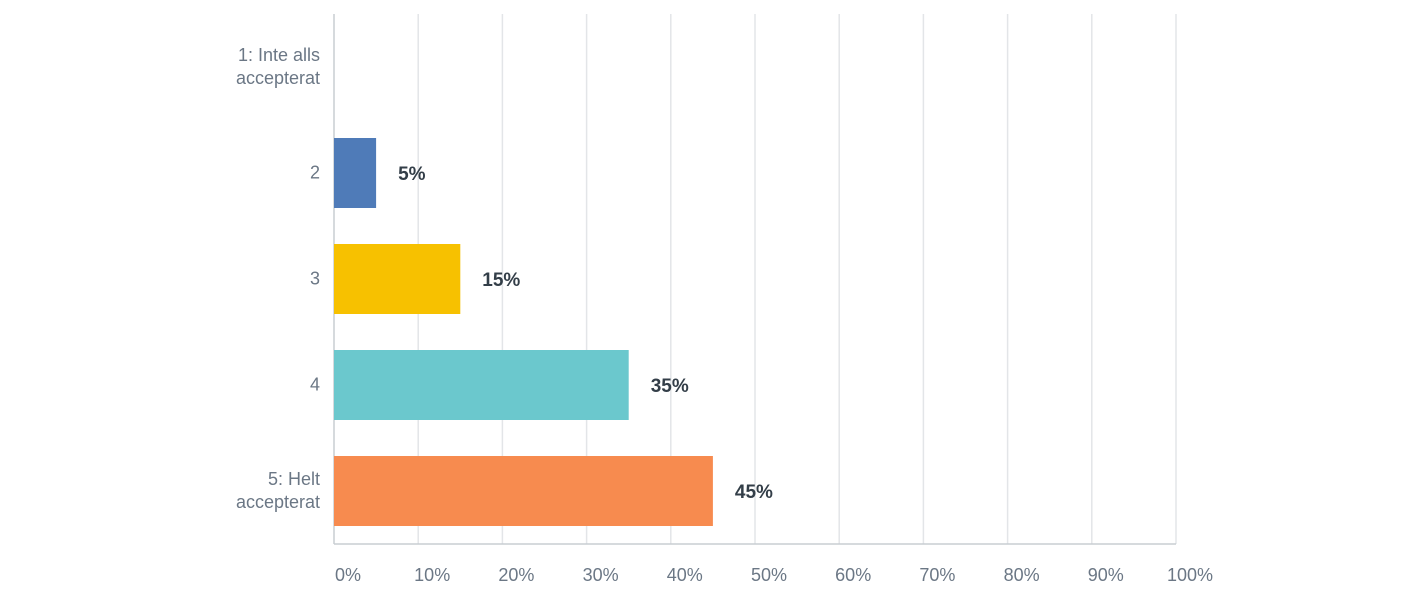 The height and width of the screenshot is (600, 1420). I want to click on x-tick-label: 30%, so click(601, 575).